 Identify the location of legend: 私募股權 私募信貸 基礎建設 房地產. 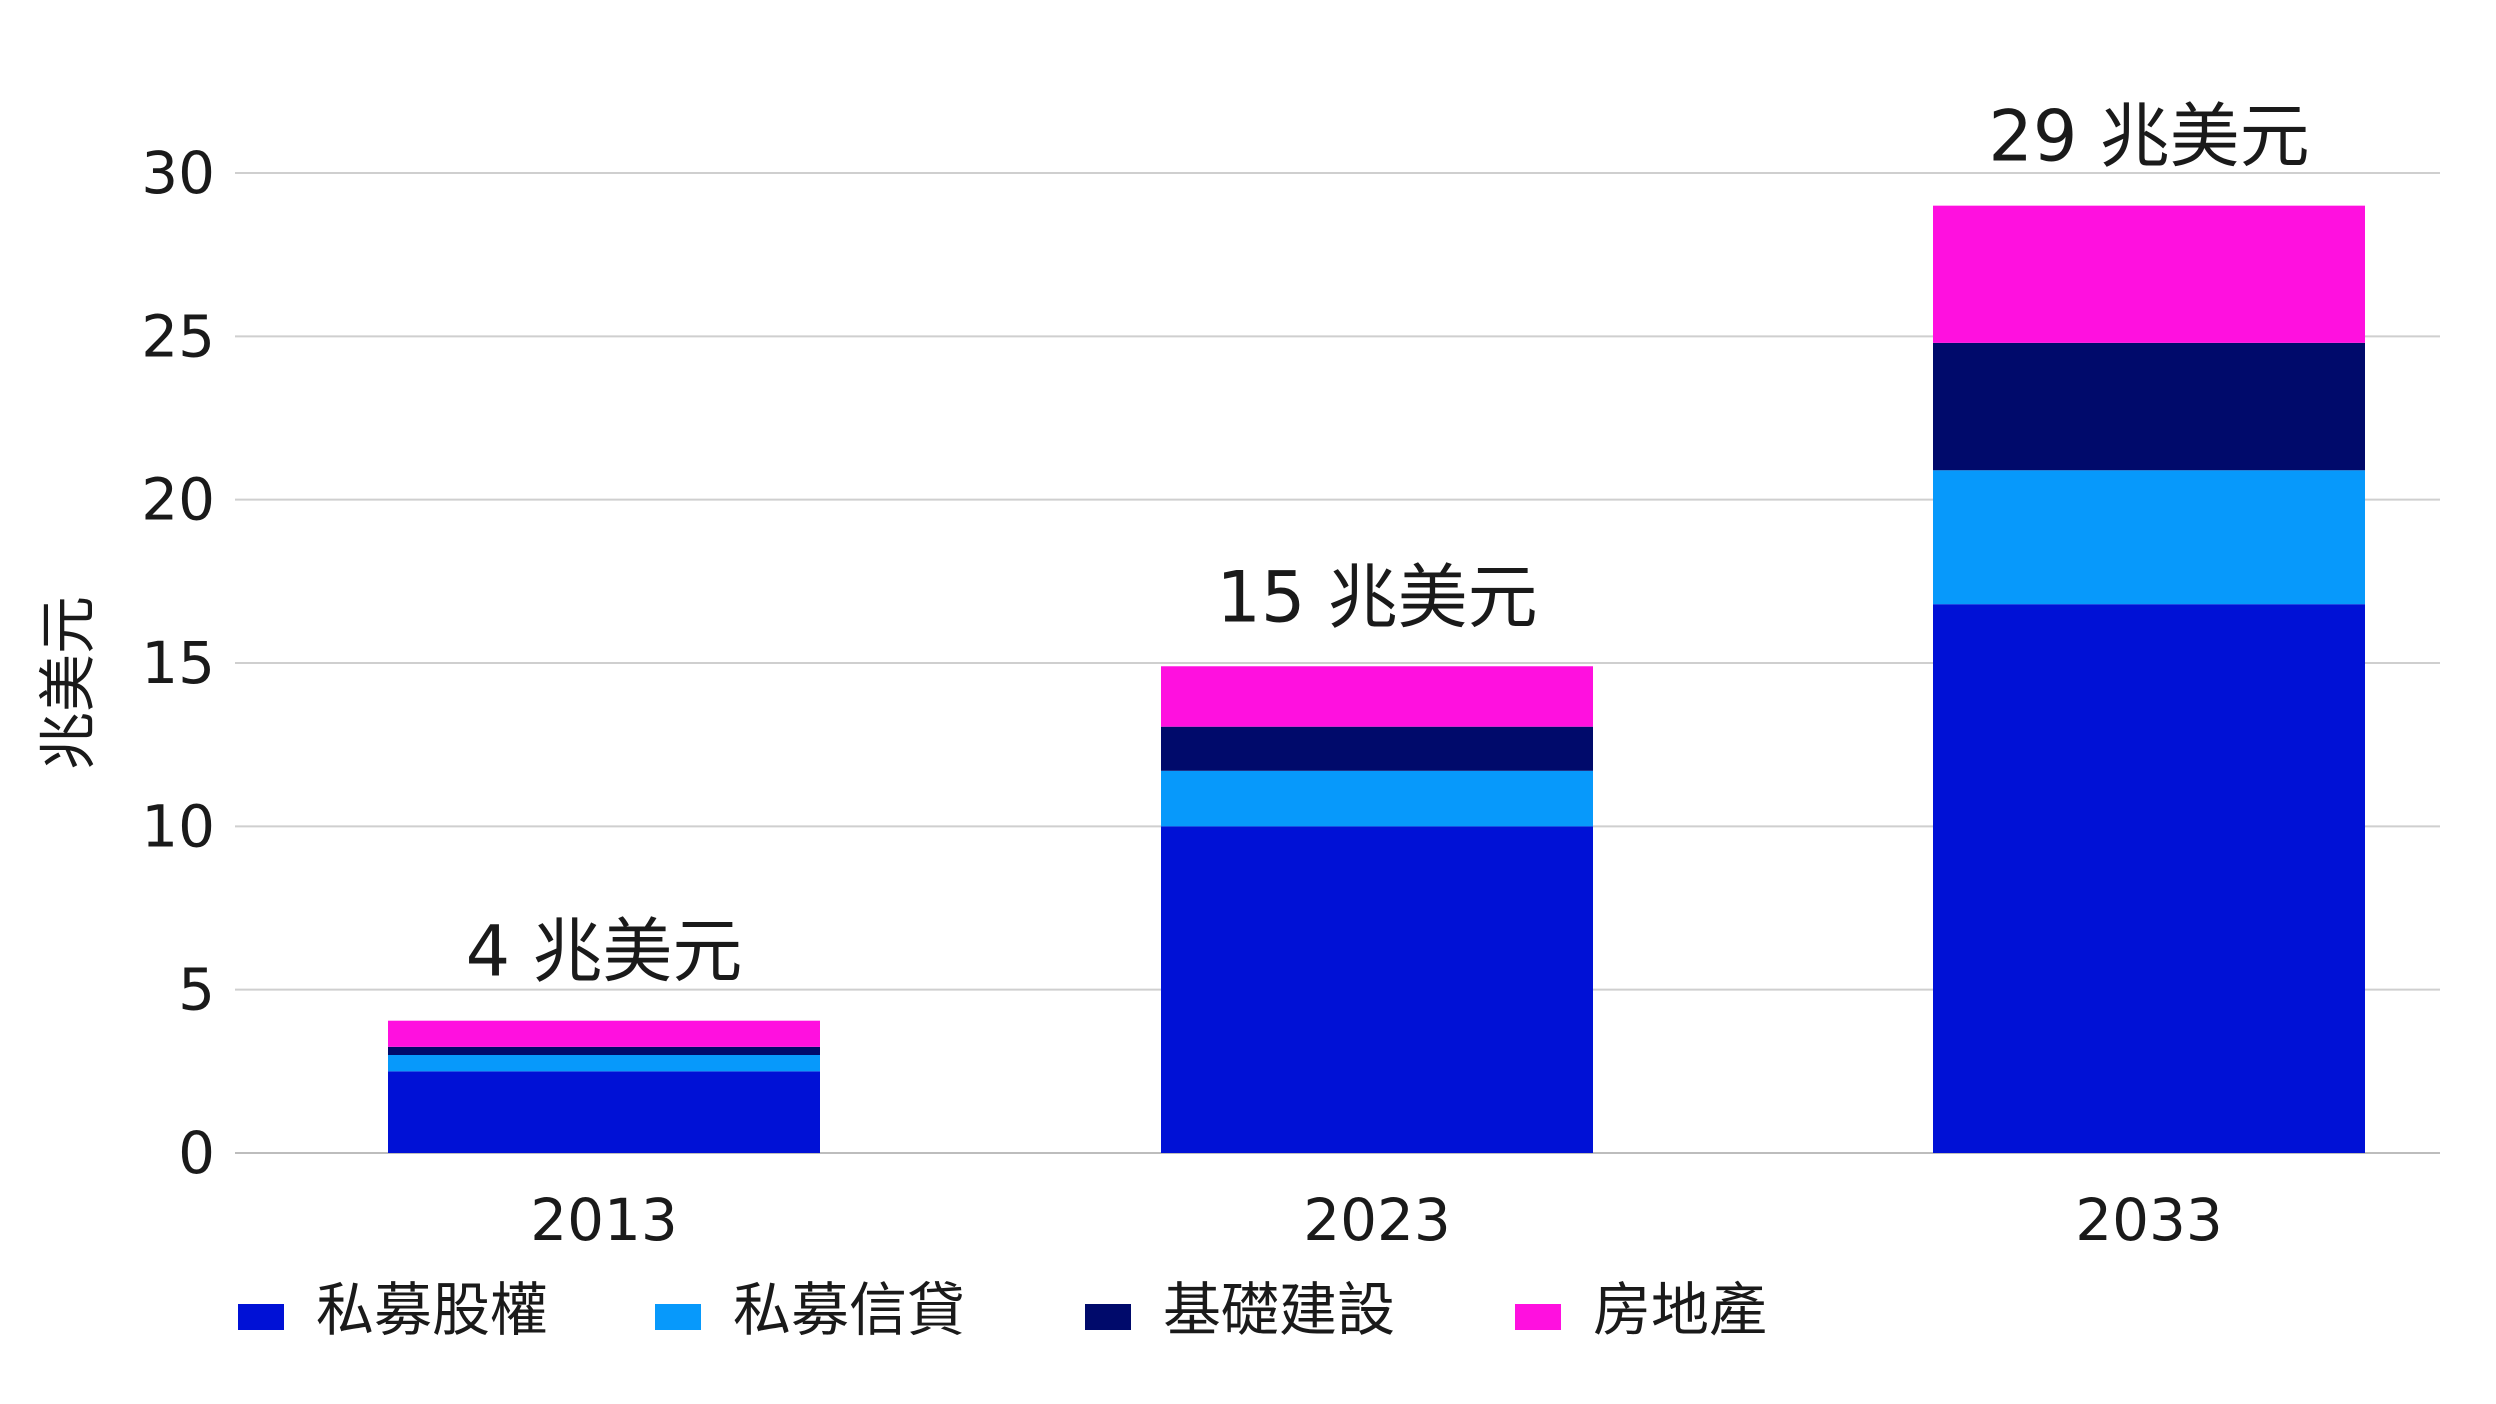
(1002, 1310).